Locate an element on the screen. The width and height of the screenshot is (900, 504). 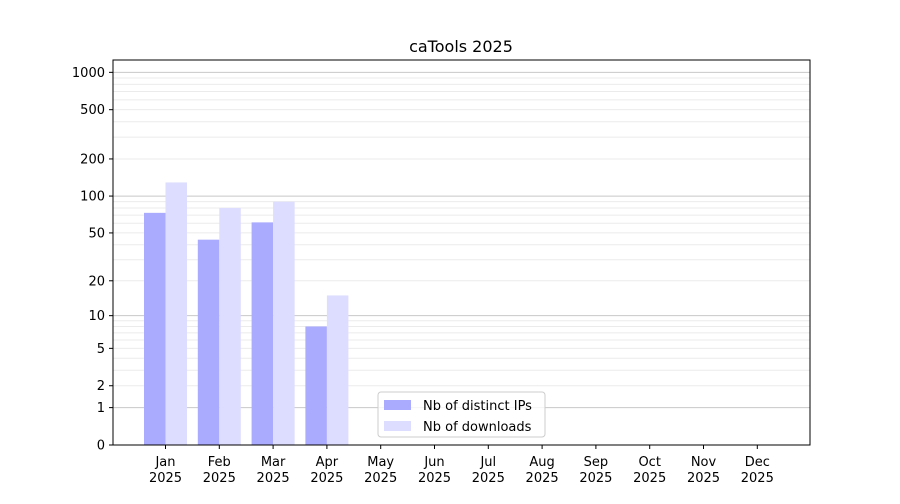
y-tick-label: 200 is located at coordinates (92, 159).